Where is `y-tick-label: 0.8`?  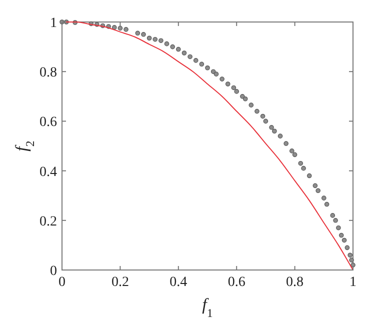
y-tick-label: 0.8 is located at coordinates (48, 73).